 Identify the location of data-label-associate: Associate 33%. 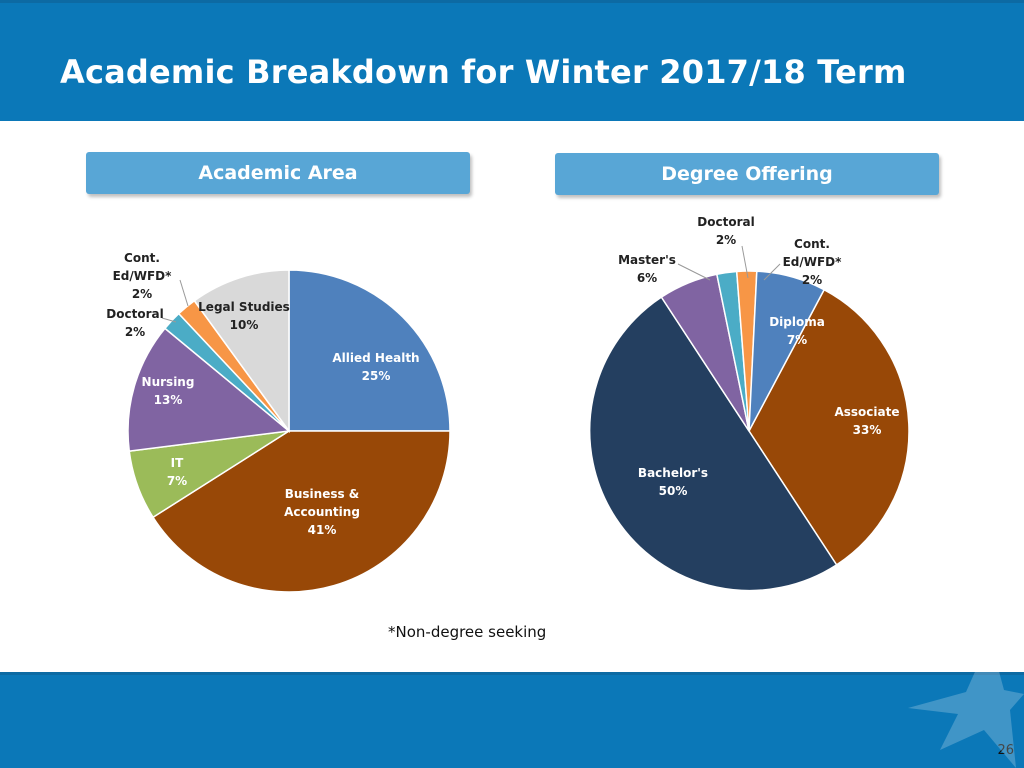
(866, 421).